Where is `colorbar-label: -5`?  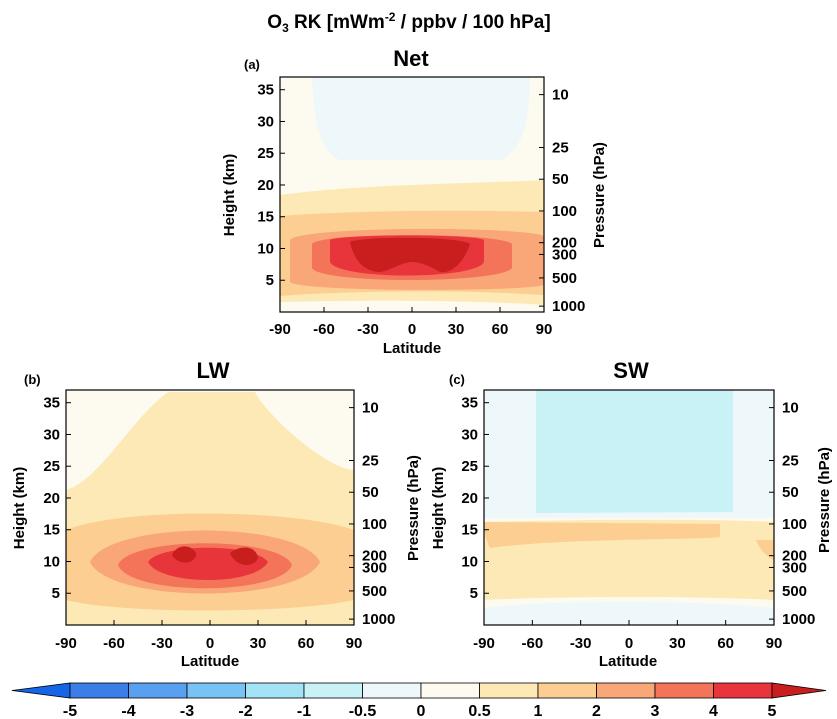
colorbar-label: -5 is located at coordinates (70, 711).